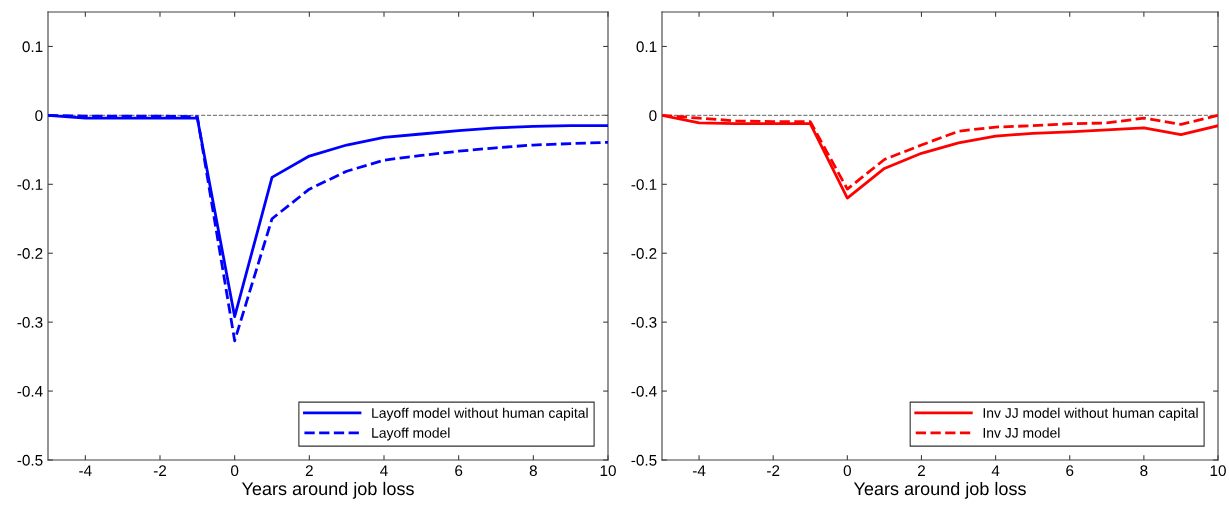 This screenshot has height=510, width=1229. What do you see at coordinates (411, 434) in the screenshot?
I see `legend-label: Layoff model` at bounding box center [411, 434].